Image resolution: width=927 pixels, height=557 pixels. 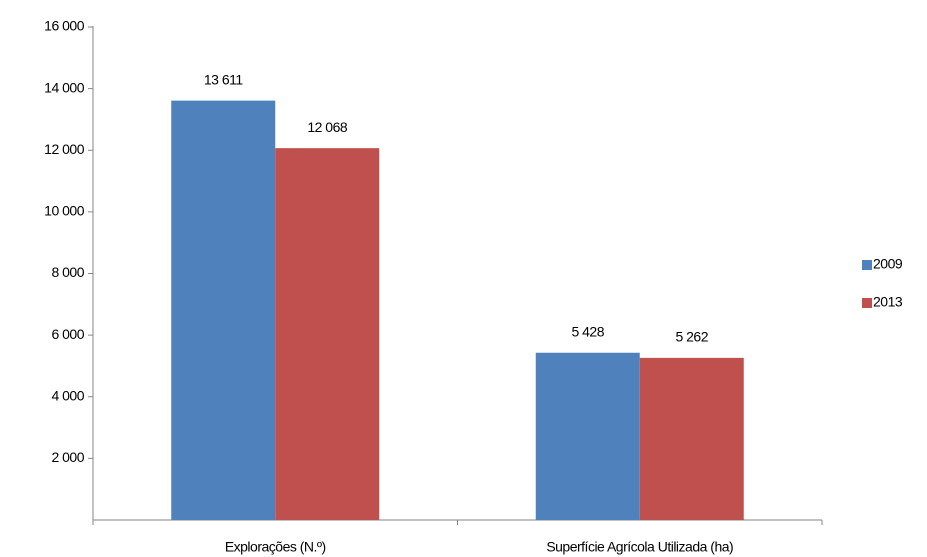 I want to click on value-label: 13 611, so click(x=223, y=79).